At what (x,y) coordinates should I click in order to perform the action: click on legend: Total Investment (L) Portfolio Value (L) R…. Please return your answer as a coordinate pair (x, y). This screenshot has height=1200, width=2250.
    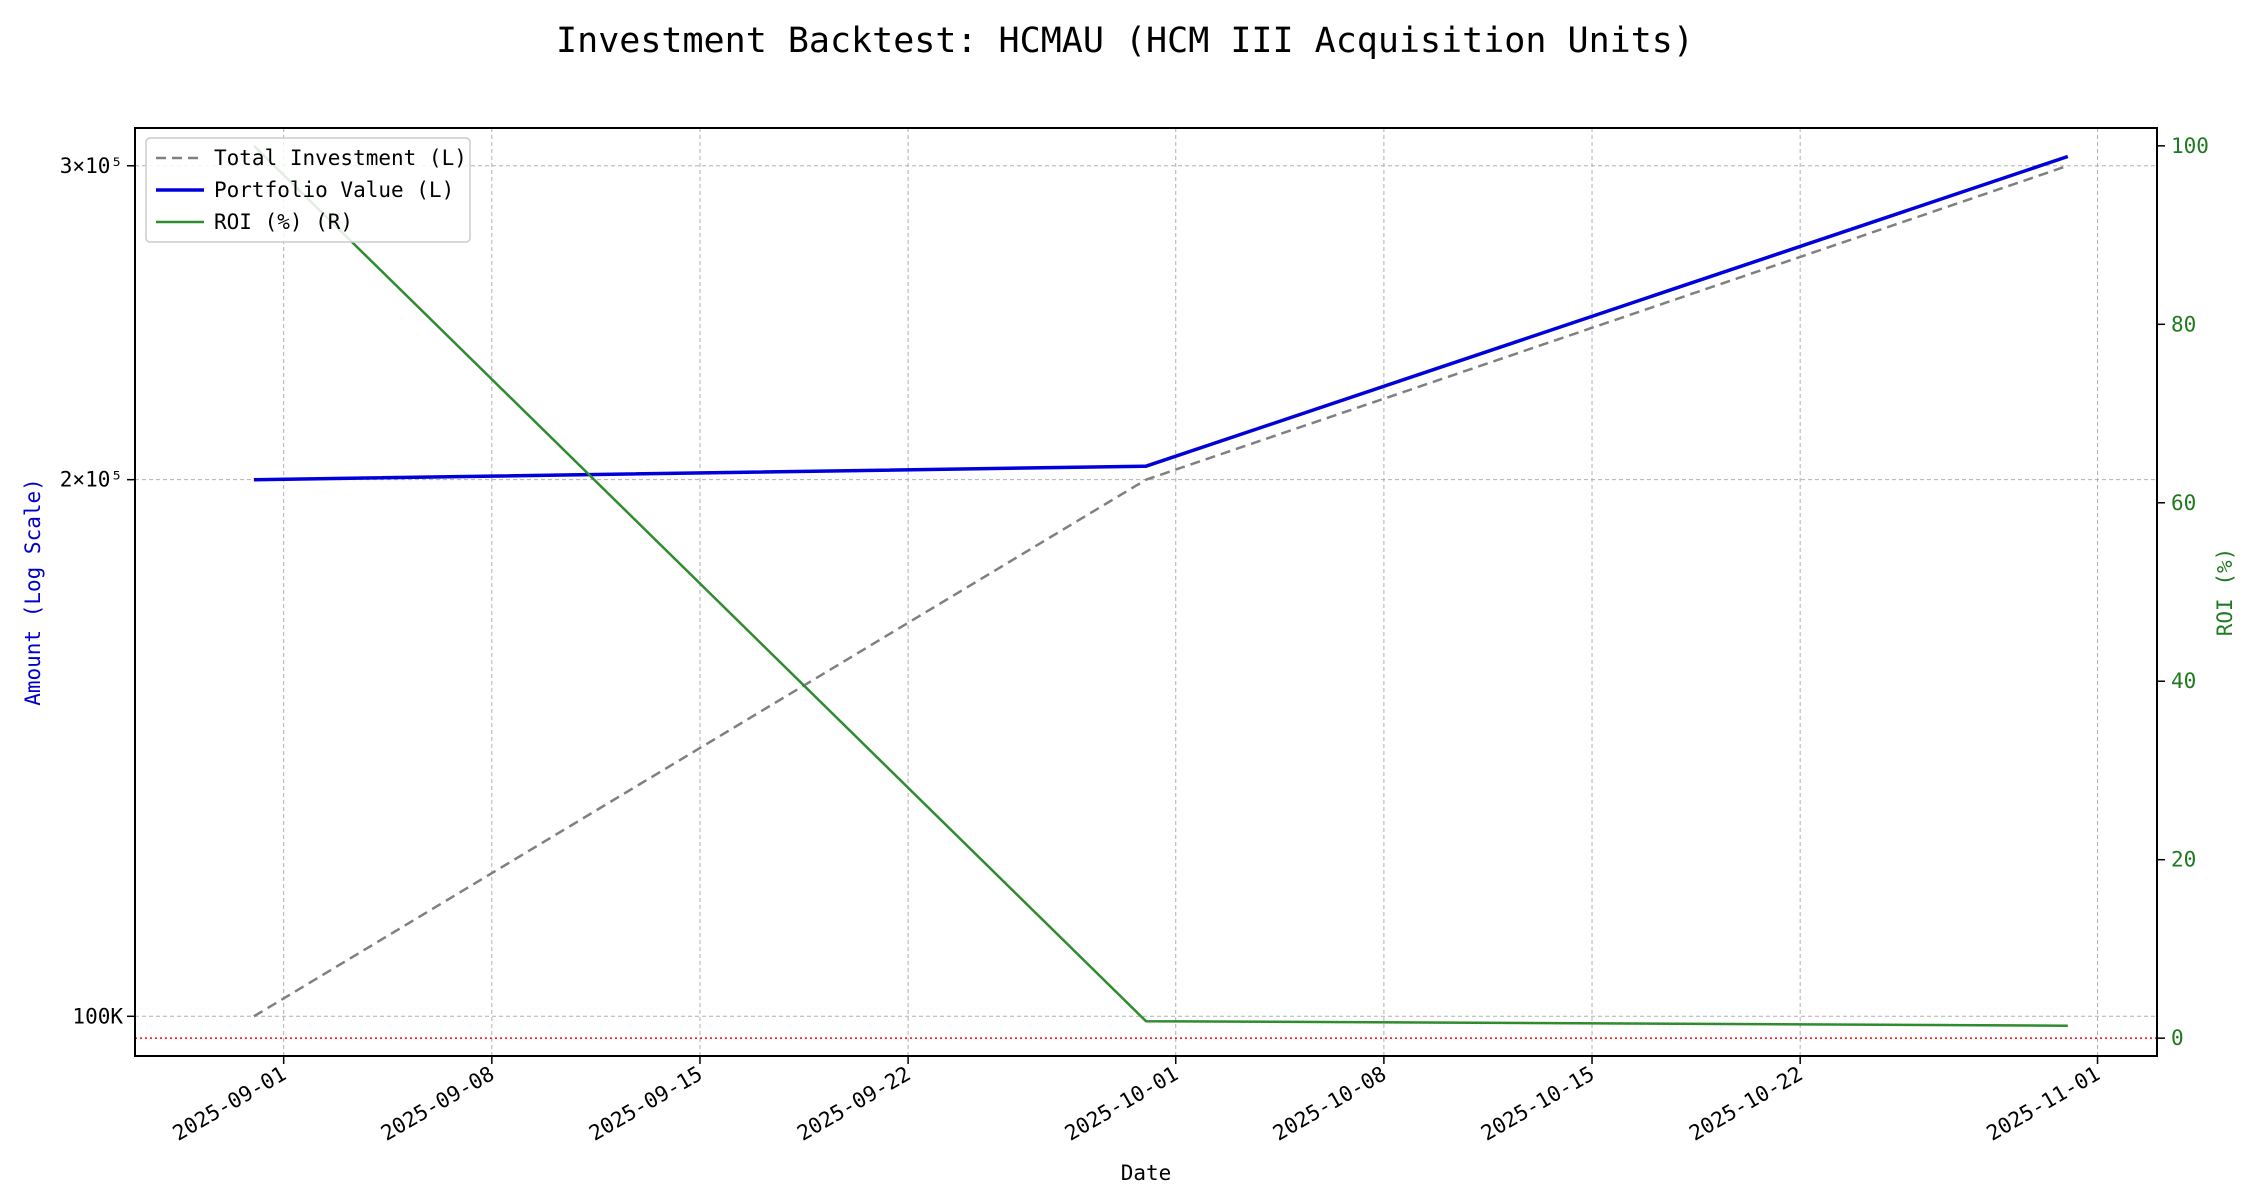
    Looking at the image, I should click on (308, 190).